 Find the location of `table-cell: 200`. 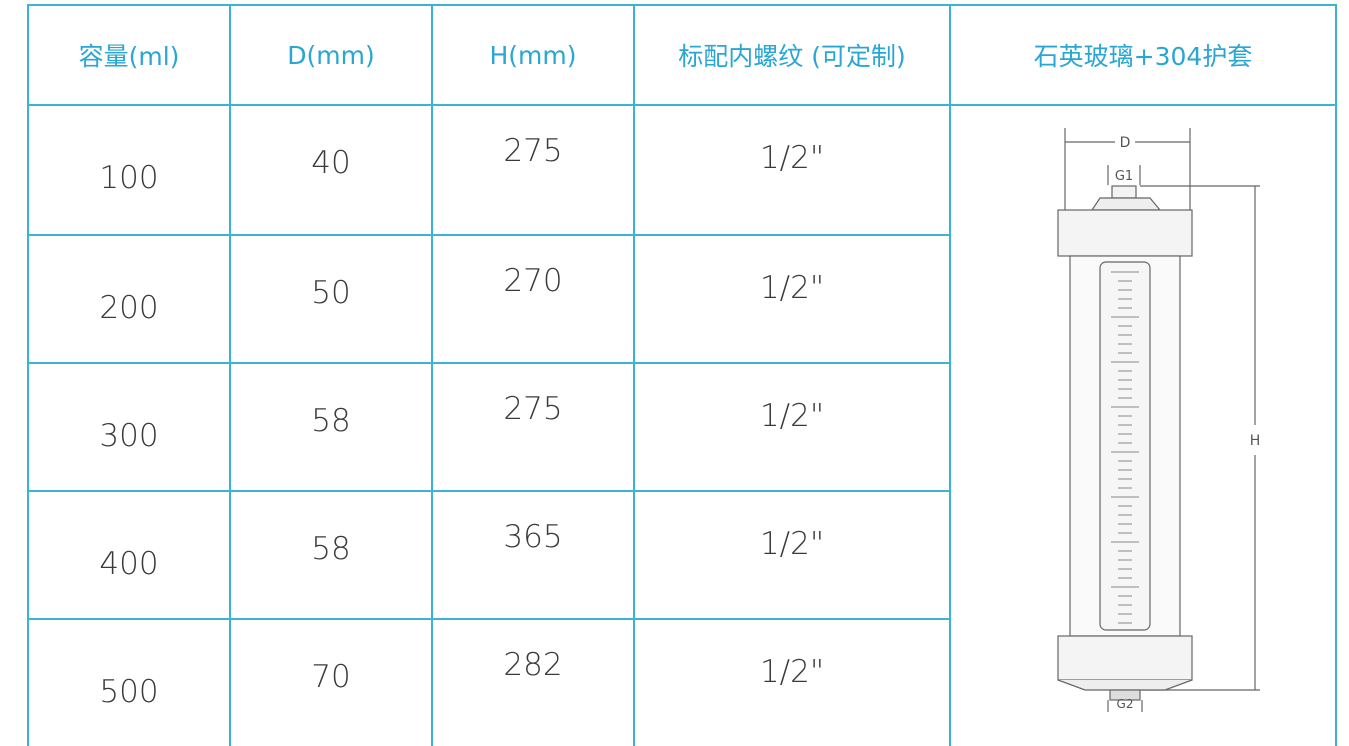

table-cell: 200 is located at coordinates (129, 308).